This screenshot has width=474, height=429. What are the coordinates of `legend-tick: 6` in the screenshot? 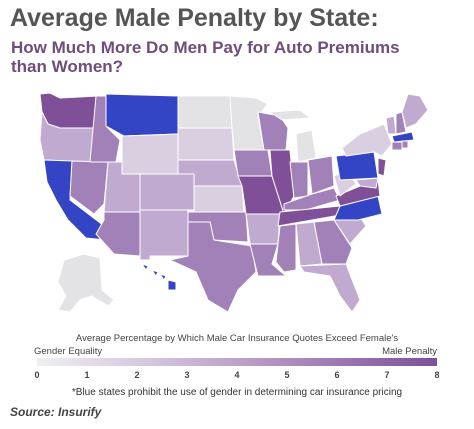 It's located at (337, 375).